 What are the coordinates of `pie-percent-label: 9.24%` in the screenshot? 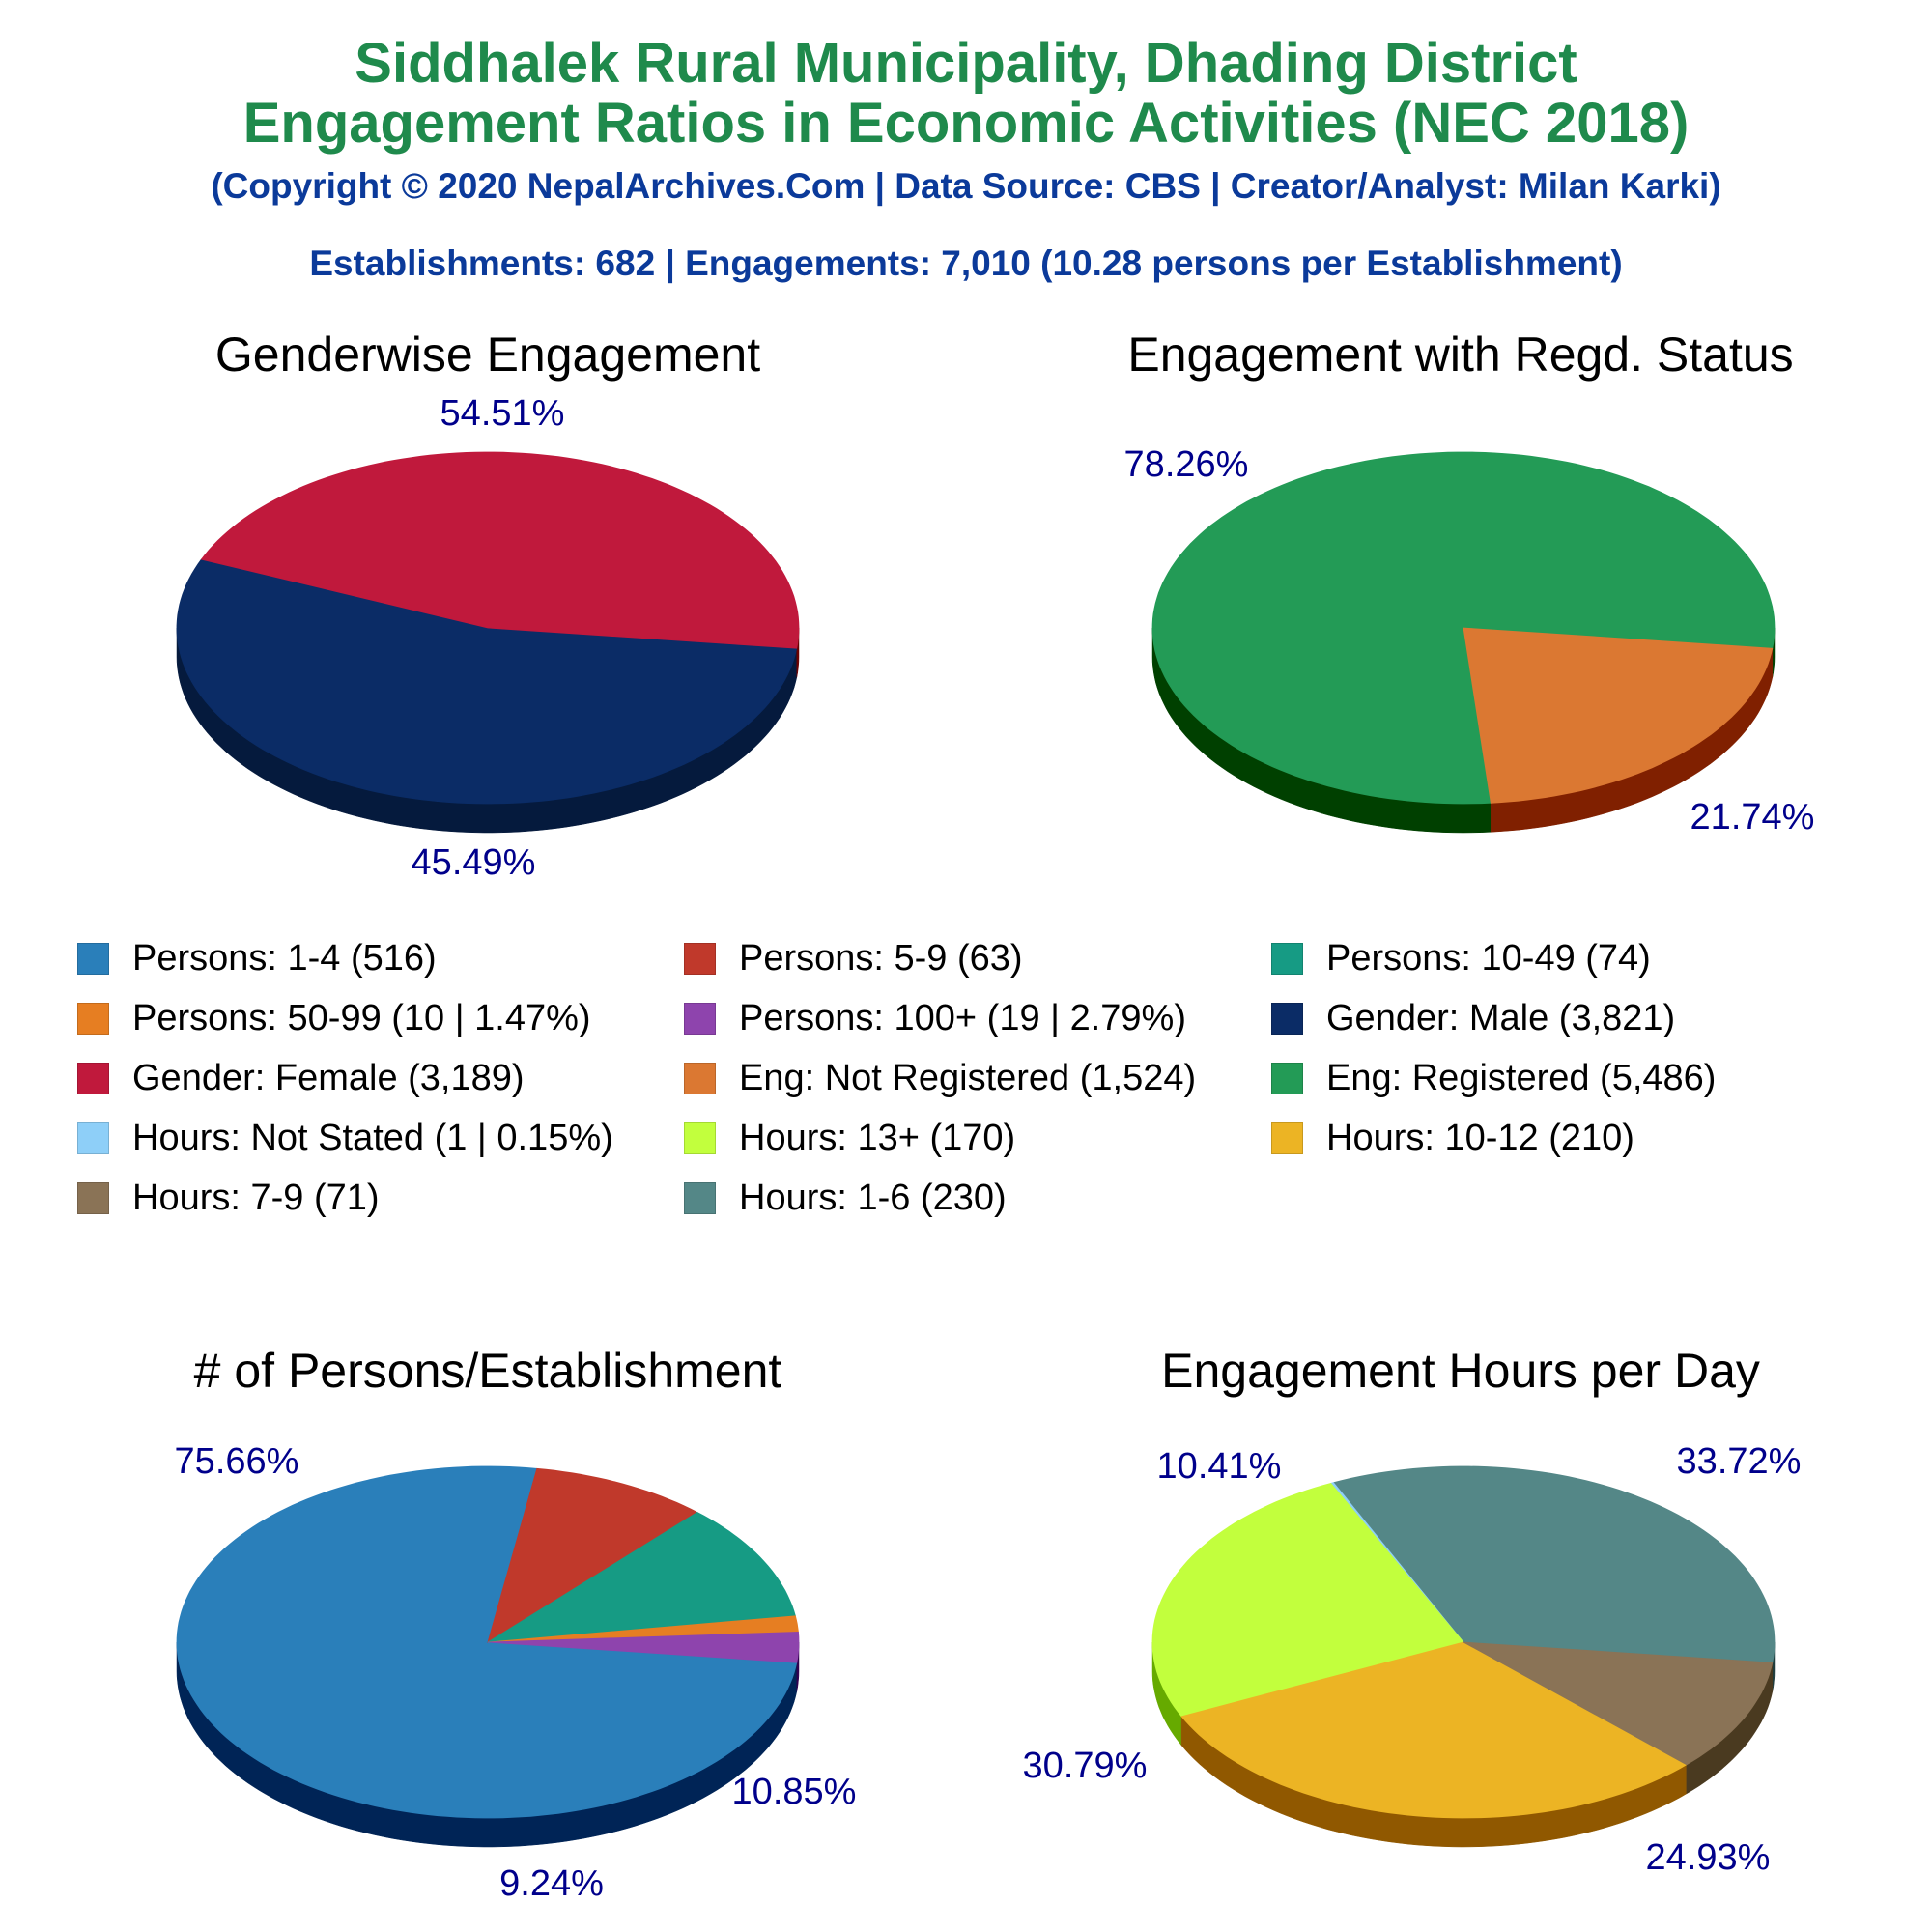 It's located at (551, 1883).